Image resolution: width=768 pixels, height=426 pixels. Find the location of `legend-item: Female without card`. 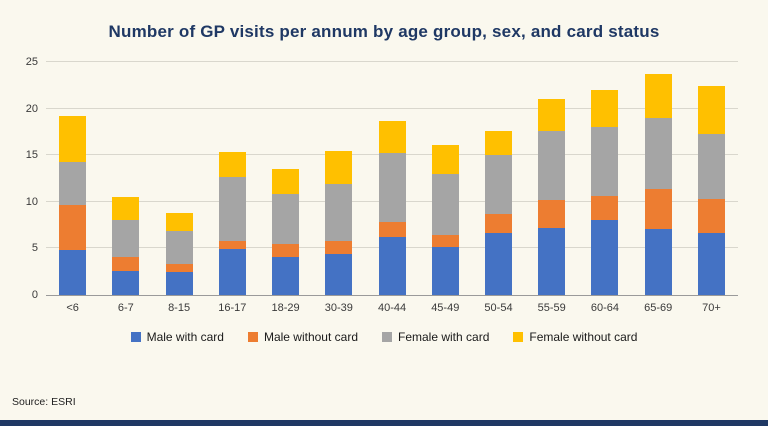

legend-item: Female without card is located at coordinates (575, 337).